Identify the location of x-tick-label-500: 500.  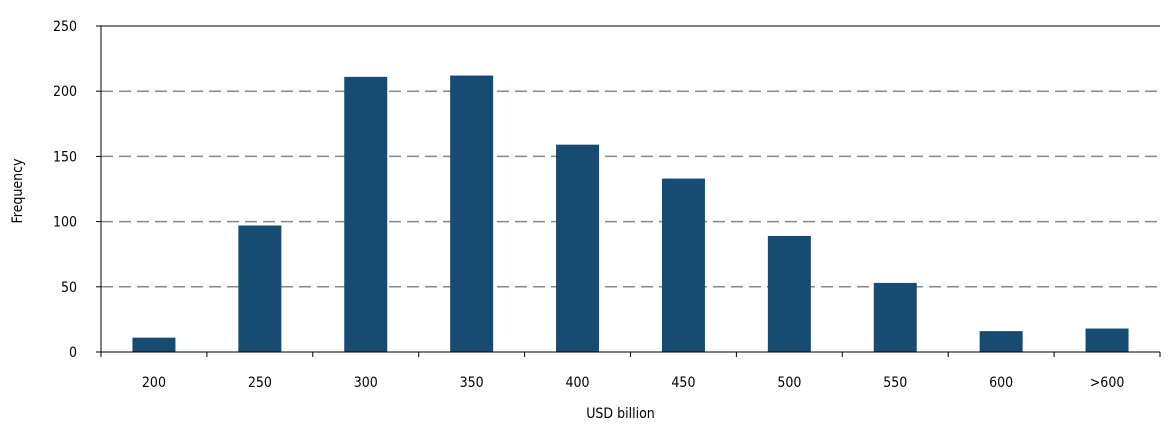
(789, 383).